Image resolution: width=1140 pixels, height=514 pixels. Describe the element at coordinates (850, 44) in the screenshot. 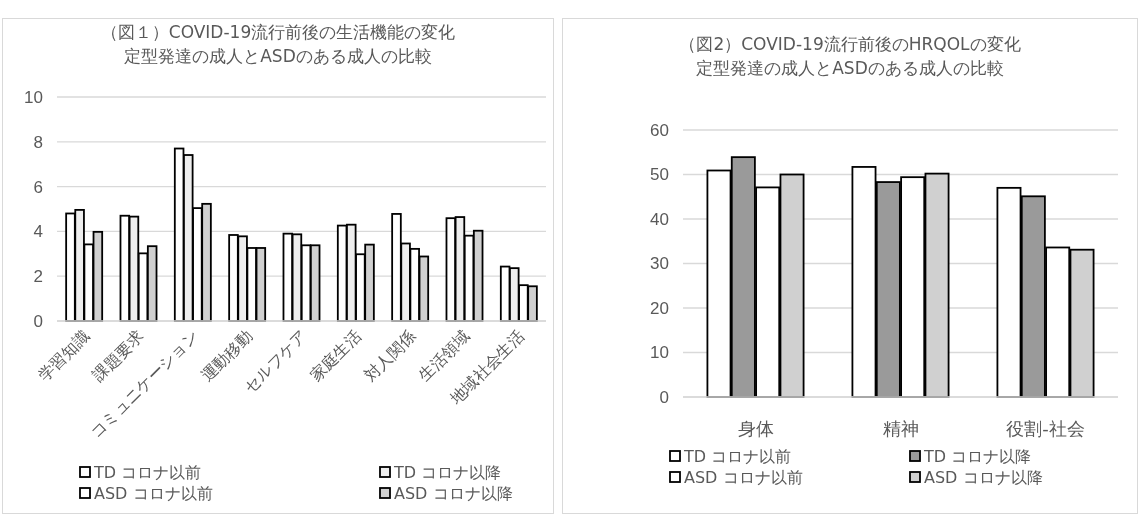

I see `chart-title: （図2）COVID-19流行前後のHRQOLの変化` at that location.